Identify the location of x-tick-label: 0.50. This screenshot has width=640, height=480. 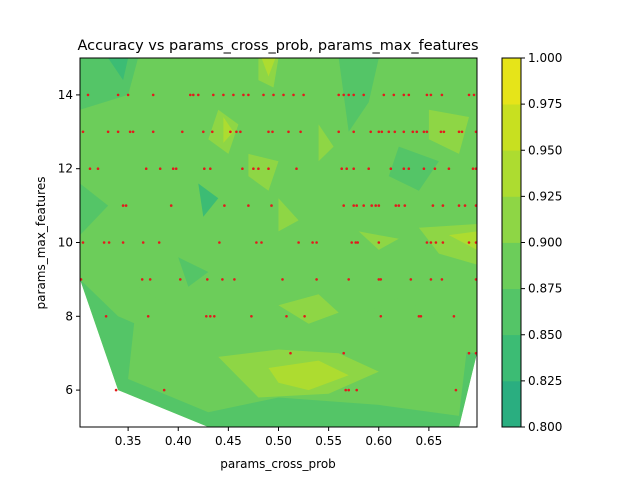
(278, 441).